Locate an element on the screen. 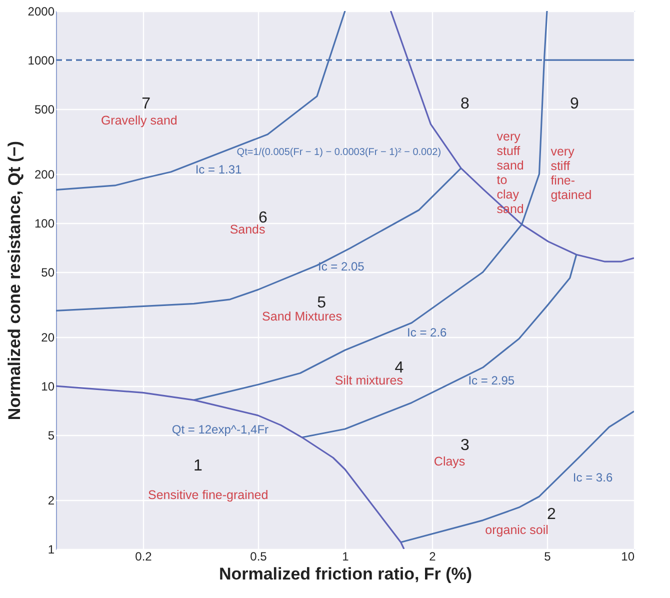 Image resolution: width=670 pixels, height=598 pixels. annotation: 7 is located at coordinates (146, 103).